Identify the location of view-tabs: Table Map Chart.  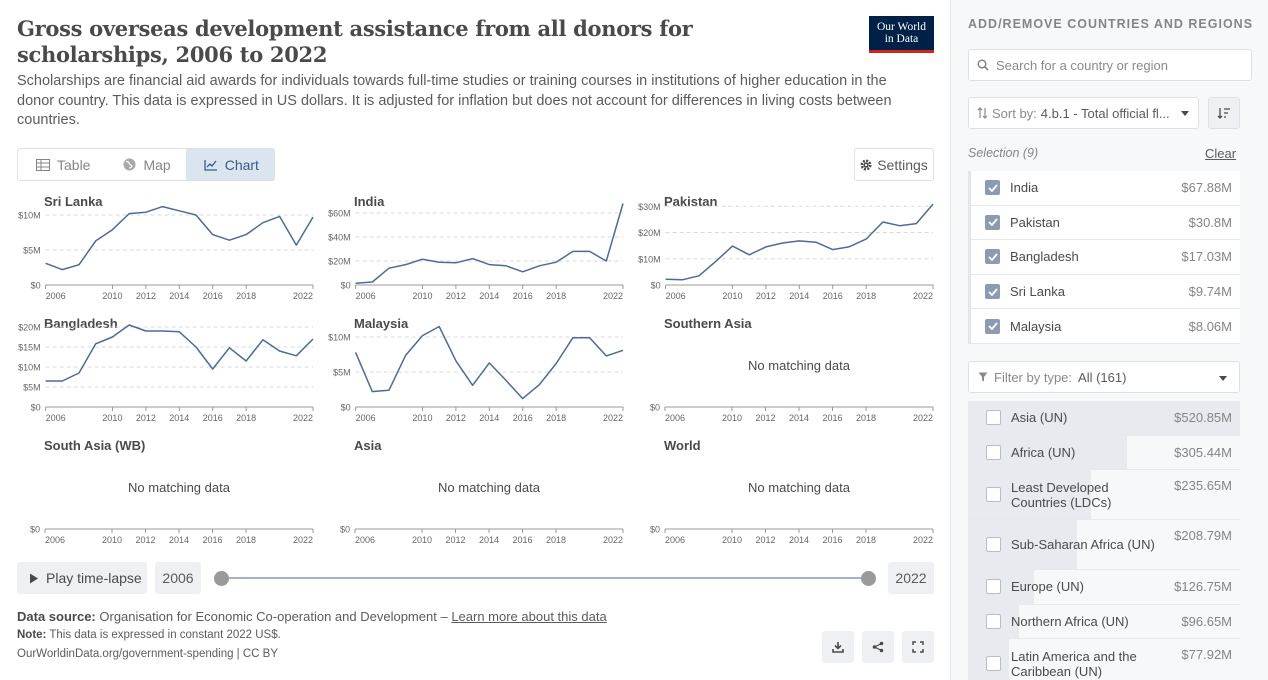
(146, 164).